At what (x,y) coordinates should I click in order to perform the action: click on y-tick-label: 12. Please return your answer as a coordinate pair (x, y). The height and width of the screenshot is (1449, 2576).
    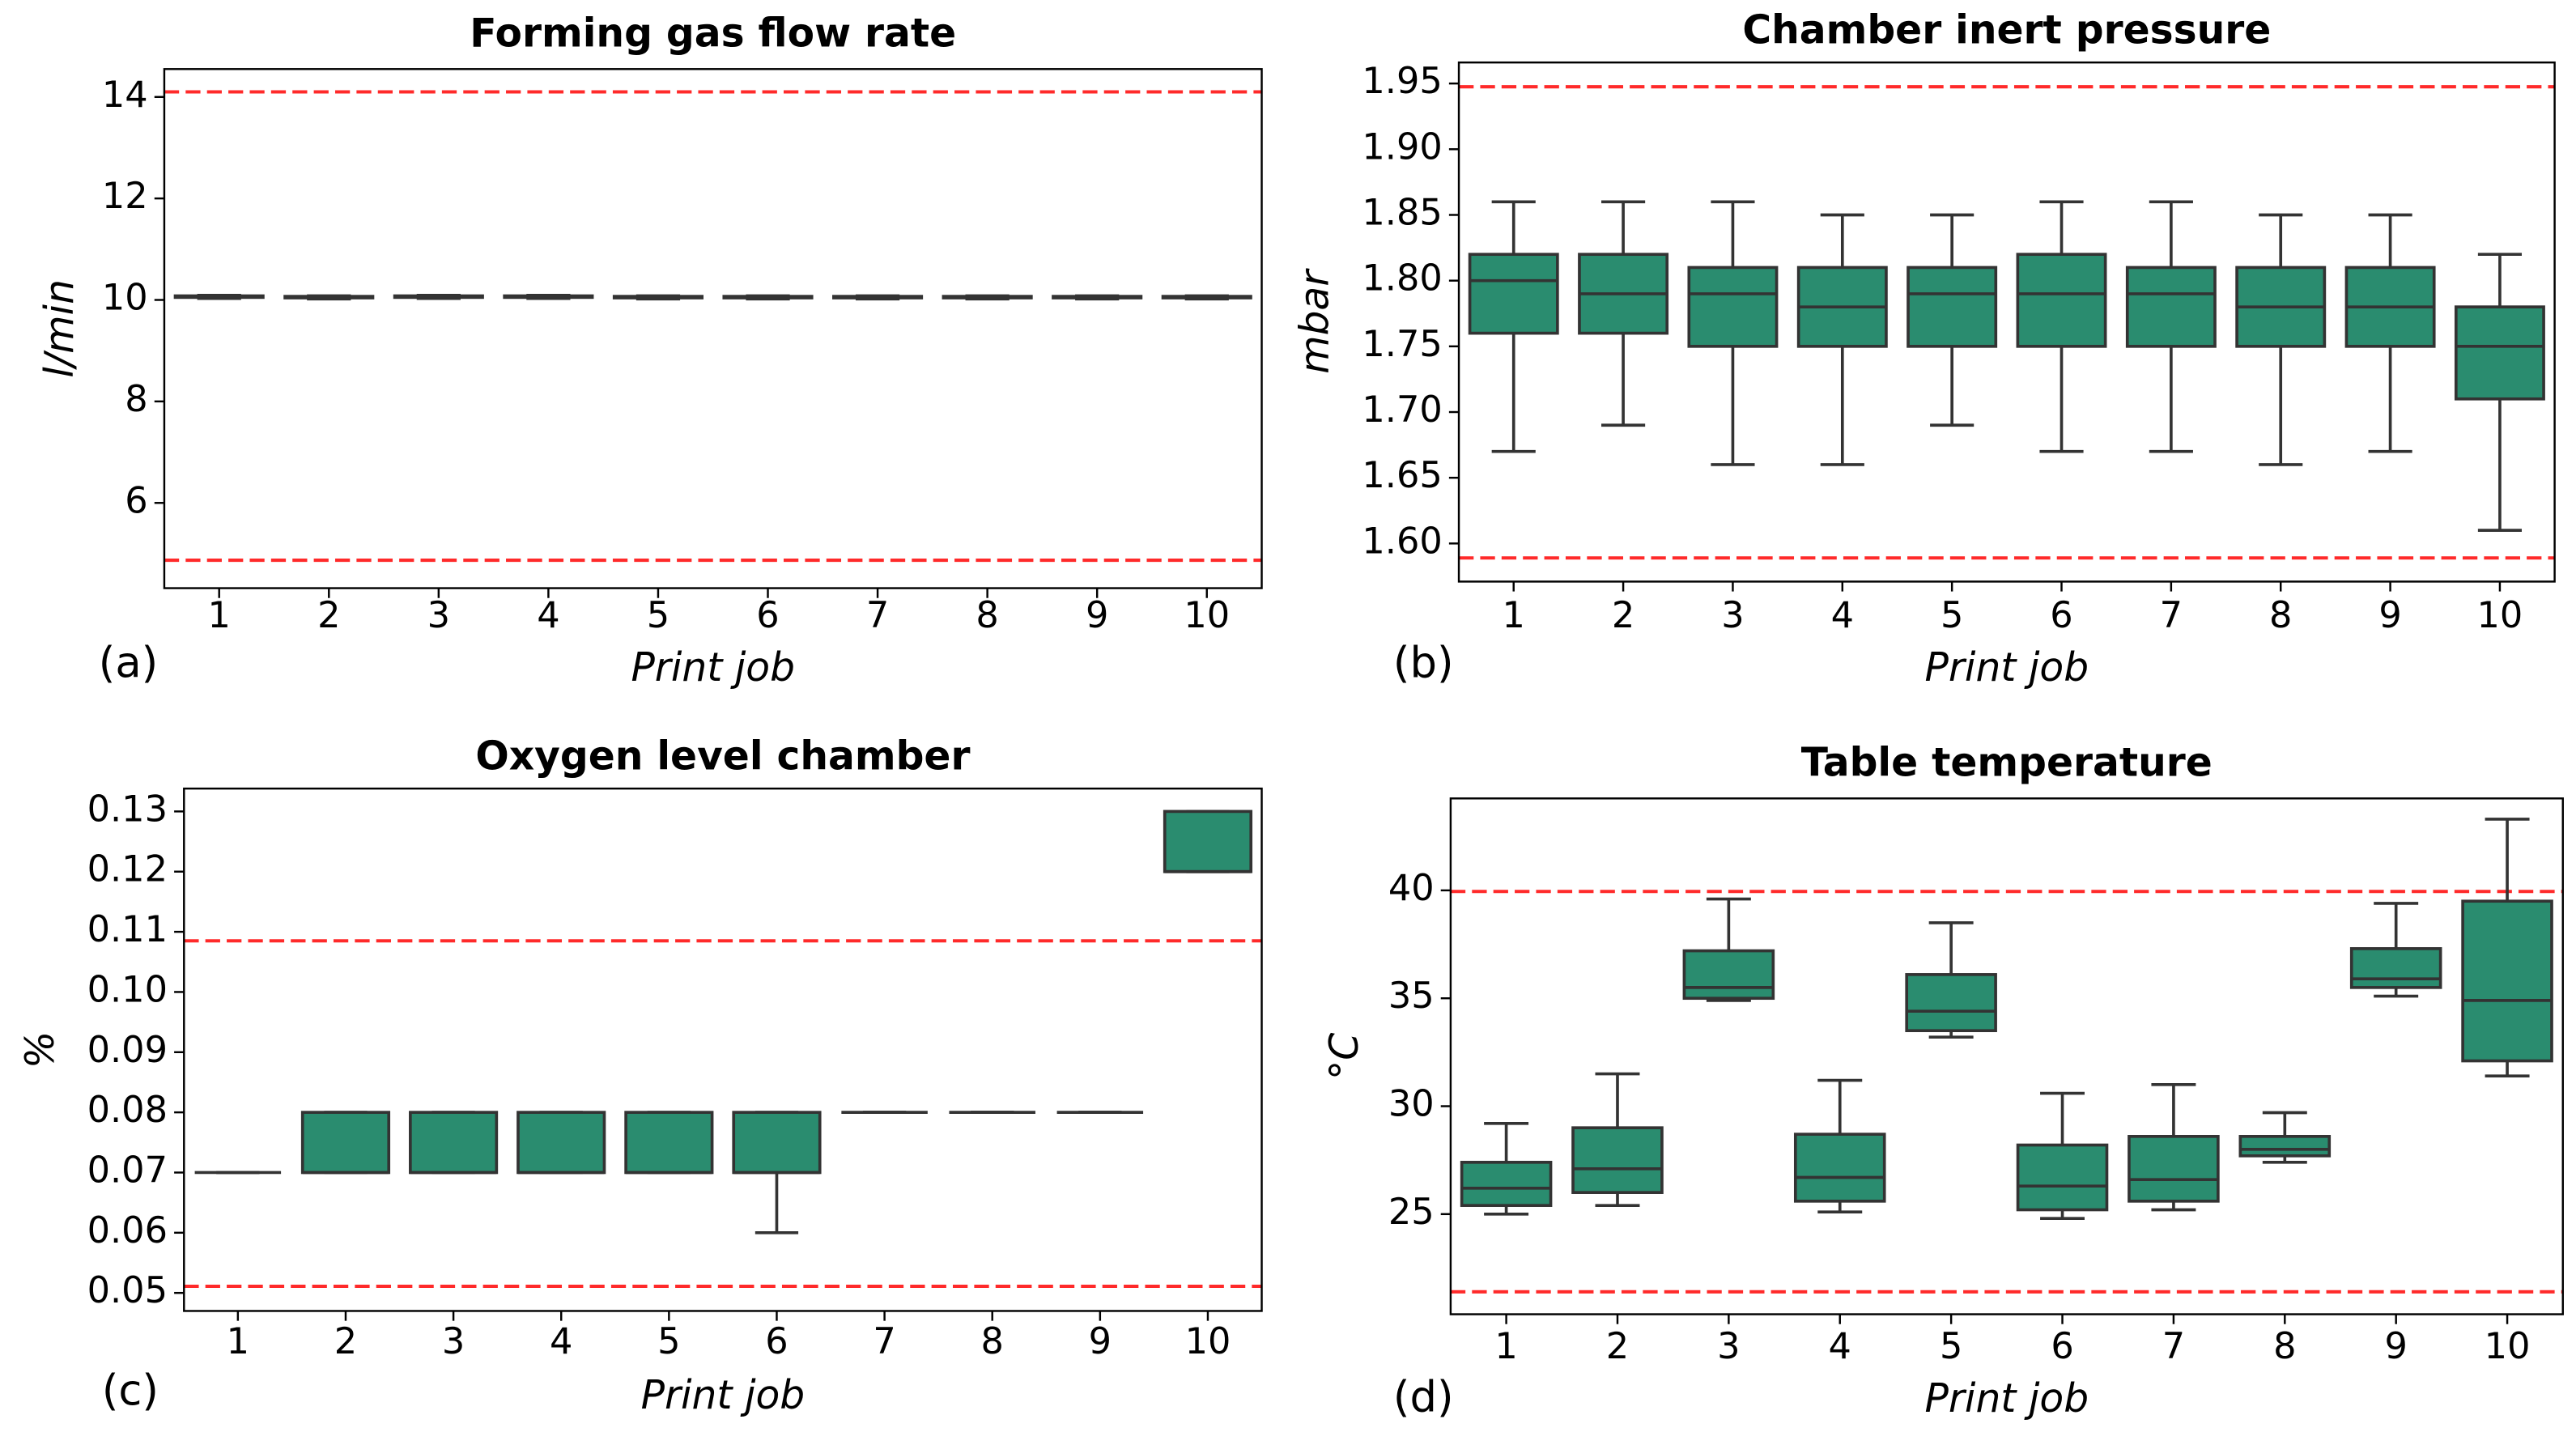
    Looking at the image, I should click on (125, 196).